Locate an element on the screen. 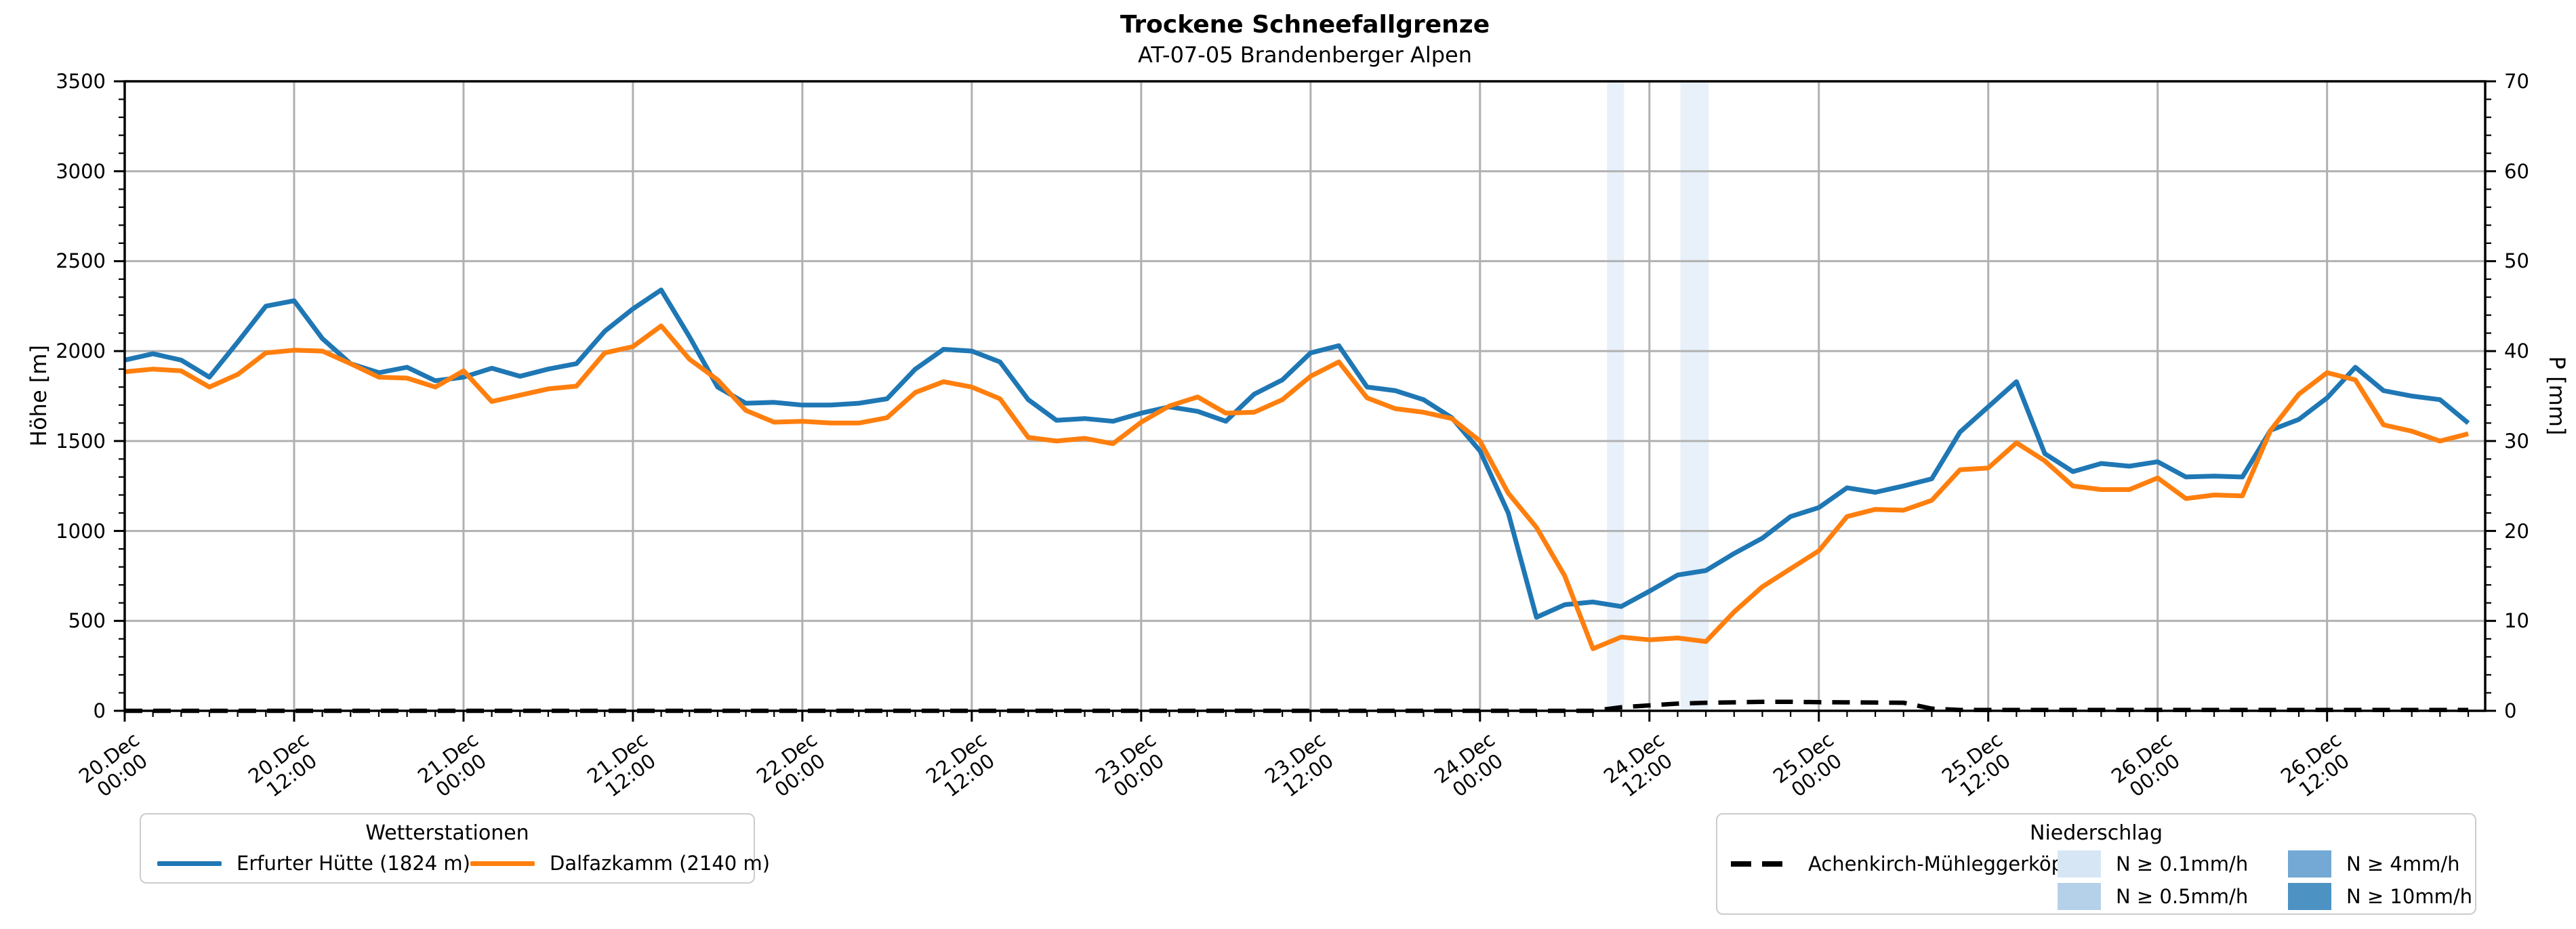 The image size is (2576, 929). y-axis-label-right: P [mm] is located at coordinates (2557, 396).